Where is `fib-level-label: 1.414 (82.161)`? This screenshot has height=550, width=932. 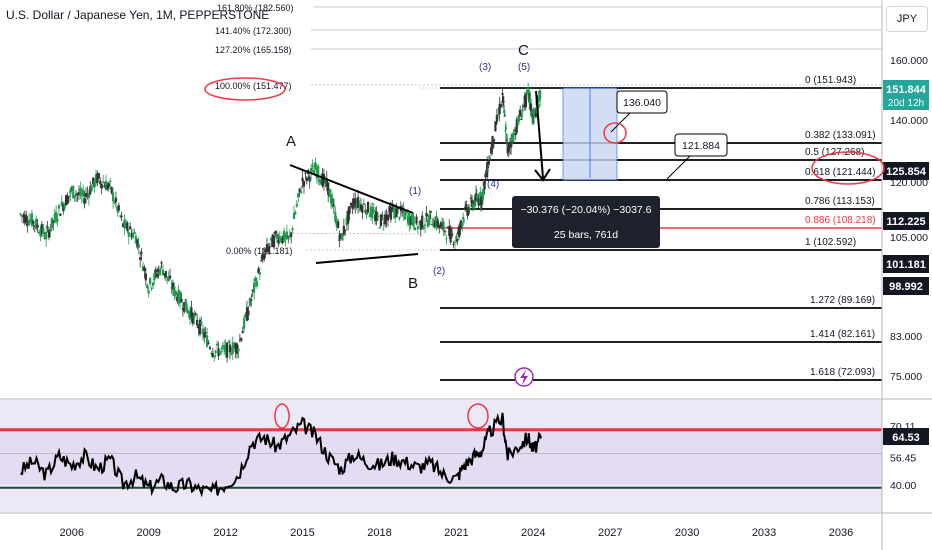
fib-level-label: 1.414 (82.161) is located at coordinates (842, 334).